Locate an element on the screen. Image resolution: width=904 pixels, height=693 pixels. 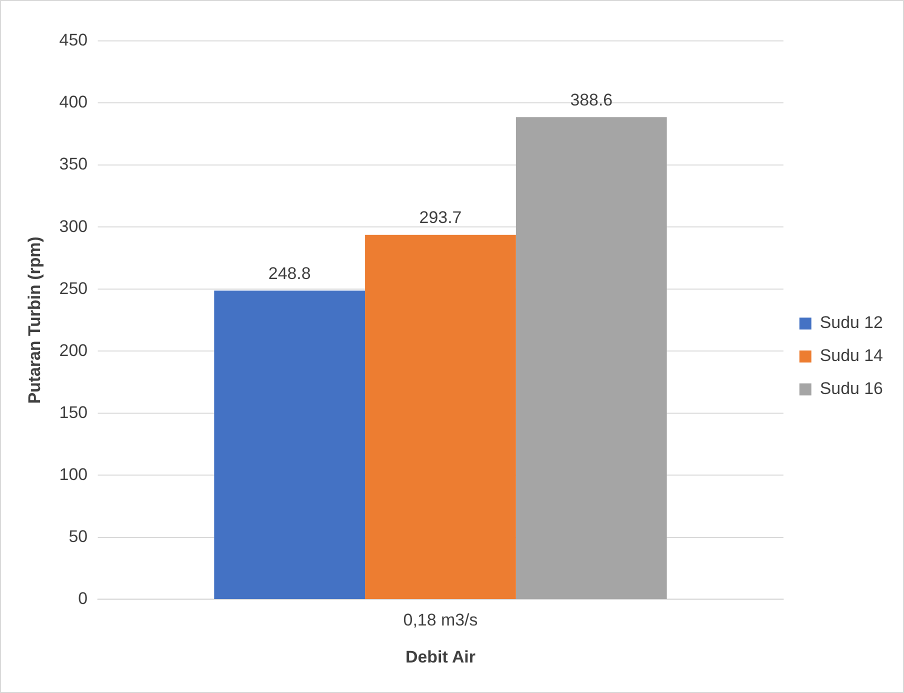
y-tick-label: 450 is located at coordinates (73, 40).